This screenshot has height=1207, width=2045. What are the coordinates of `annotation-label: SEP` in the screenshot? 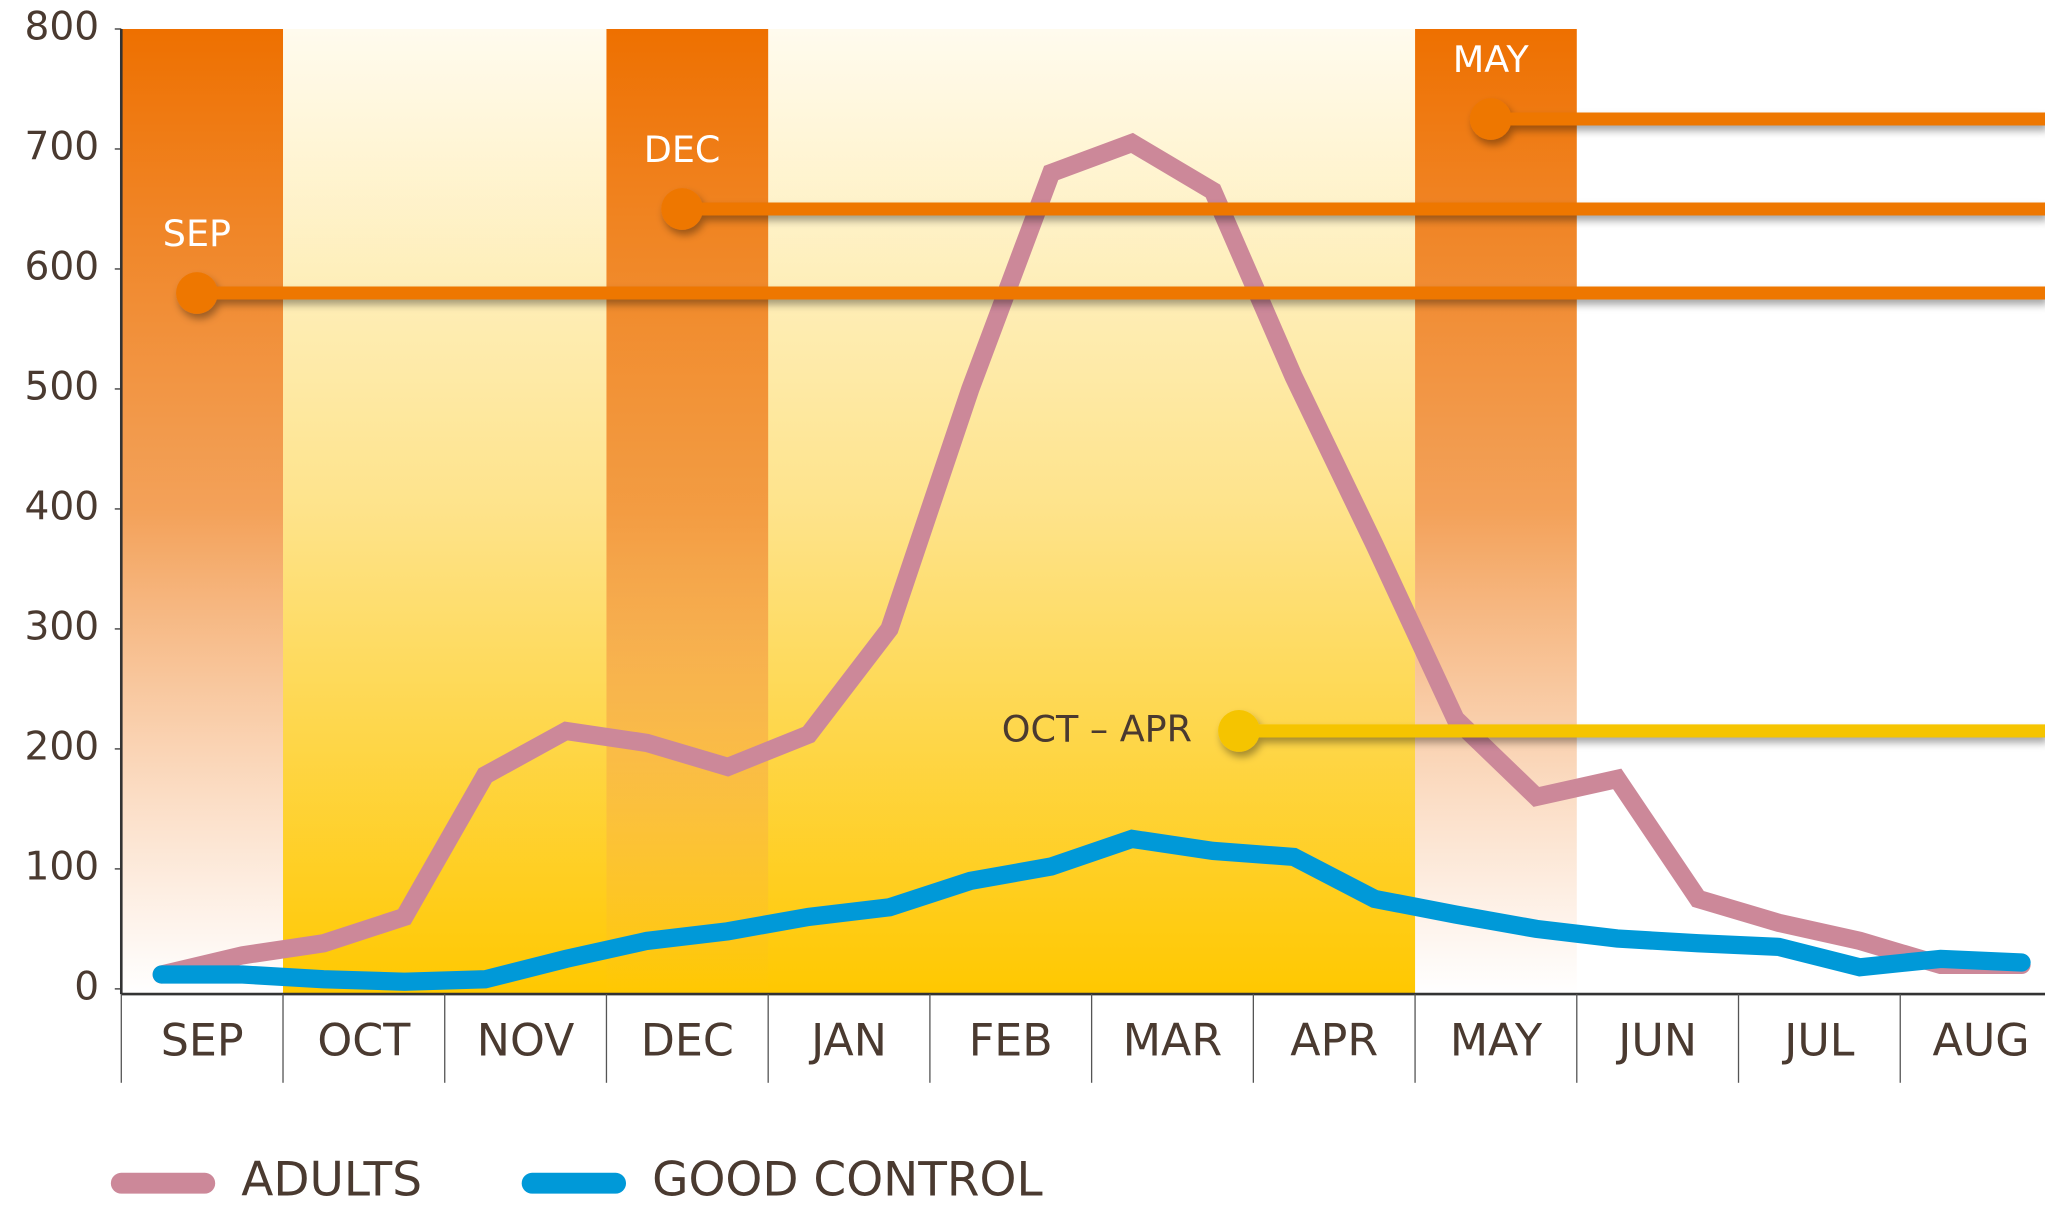 It's located at (197, 233).